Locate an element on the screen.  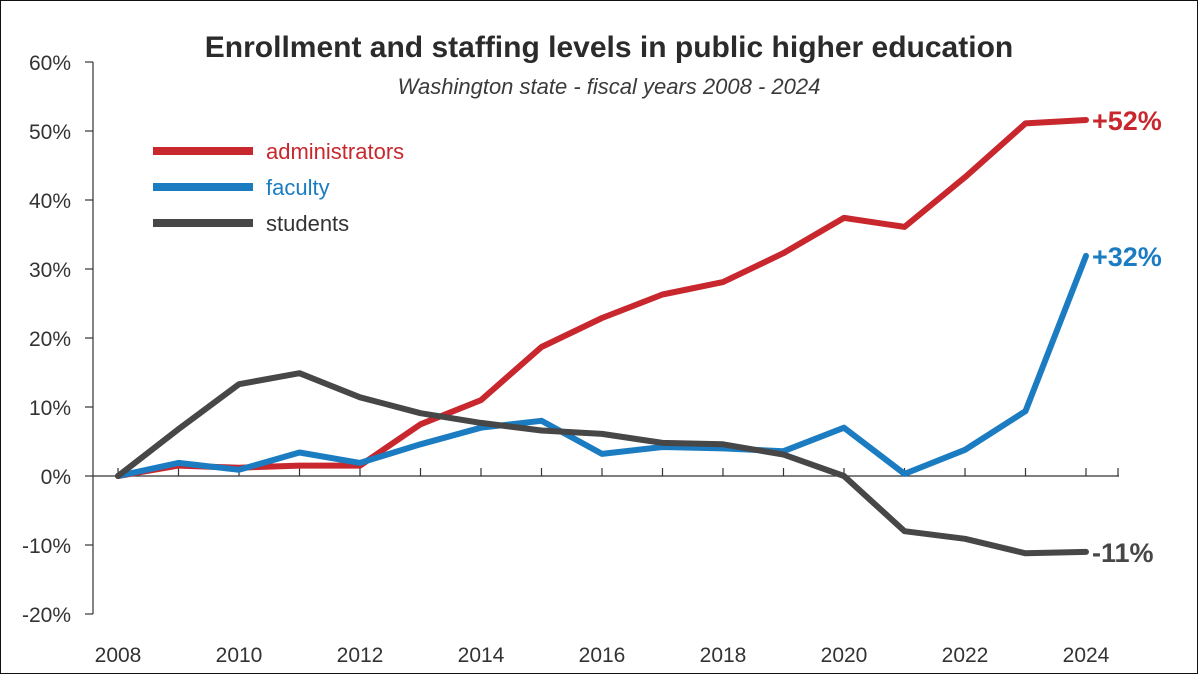
y-tick-label: 20% is located at coordinates (50, 339).